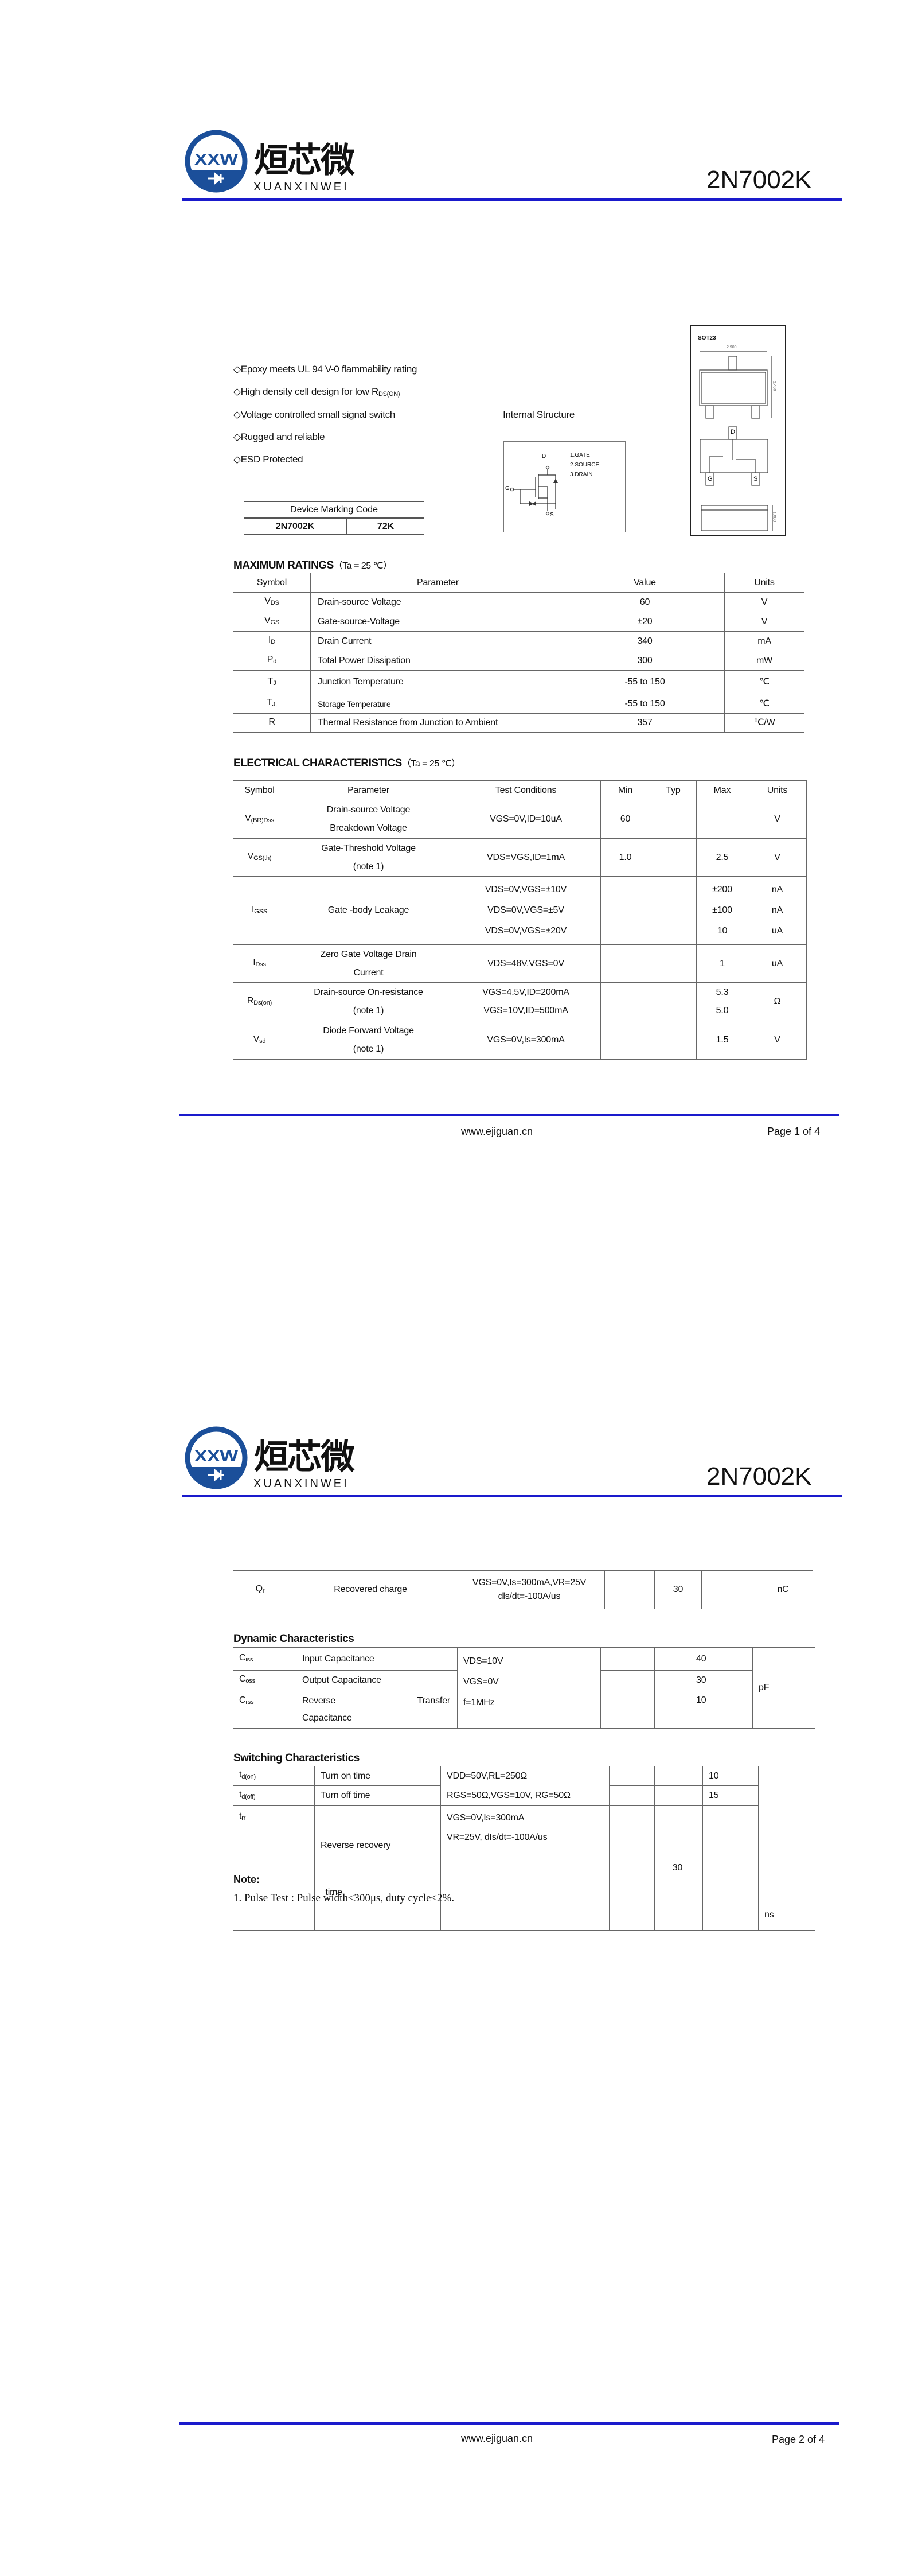  Describe the element at coordinates (732, 347) in the screenshot. I see `dimension-width: 2.900` at that location.